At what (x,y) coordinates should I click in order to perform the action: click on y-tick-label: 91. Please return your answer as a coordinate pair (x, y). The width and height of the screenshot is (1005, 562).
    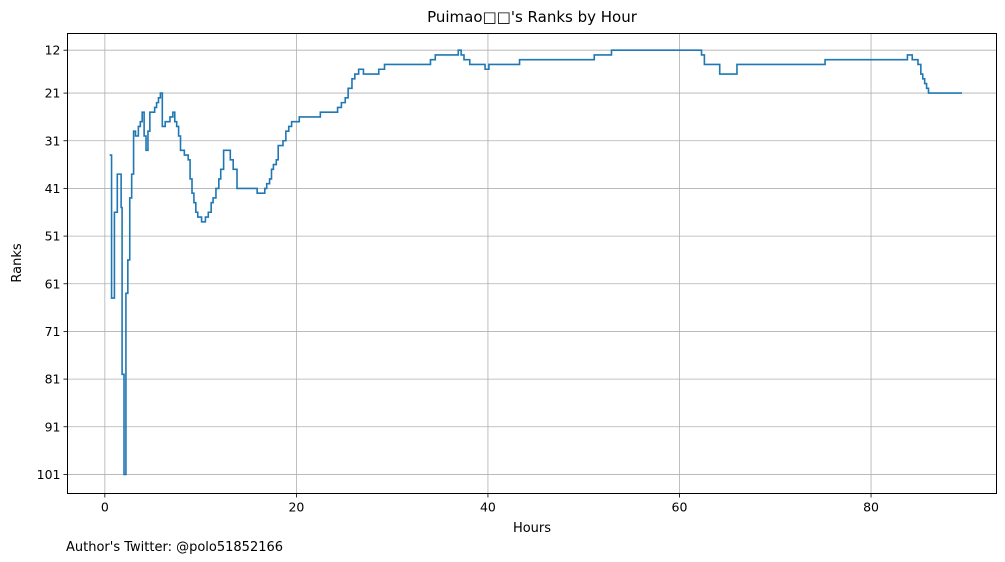
    Looking at the image, I should click on (53, 426).